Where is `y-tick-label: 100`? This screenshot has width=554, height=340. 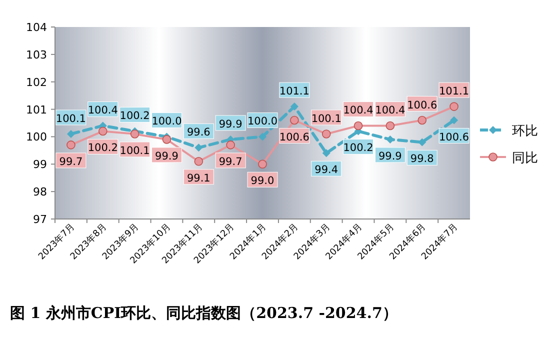
y-tick-label: 100 is located at coordinates (36, 137).